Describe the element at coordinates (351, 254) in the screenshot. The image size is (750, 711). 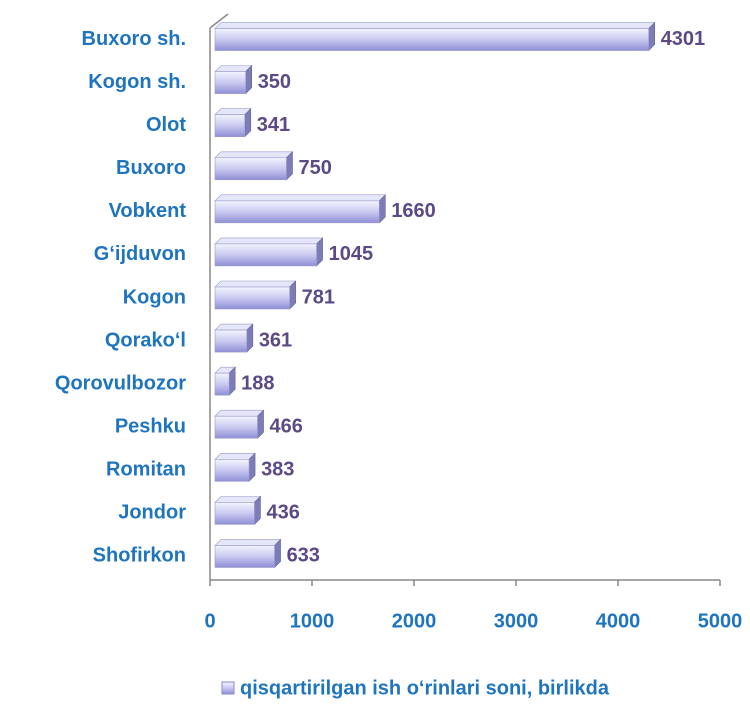
I see `value-label: 1045` at that location.